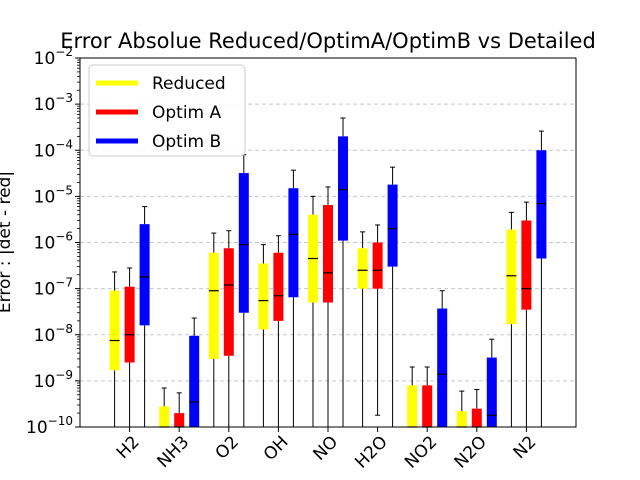 This screenshot has height=480, width=640. What do you see at coordinates (53, 288) in the screenshot?
I see `y-tick-label: 10⁻⁷` at bounding box center [53, 288].